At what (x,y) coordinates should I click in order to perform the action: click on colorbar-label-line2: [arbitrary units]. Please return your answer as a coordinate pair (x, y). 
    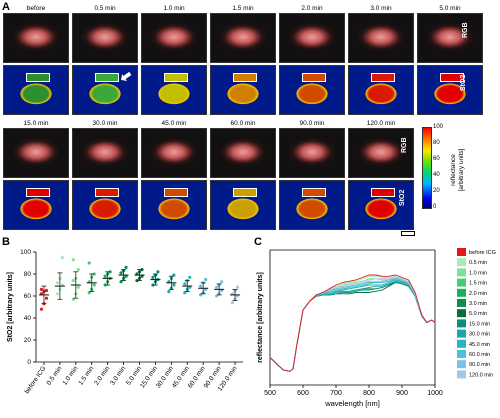
    Looking at the image, I should click on (461, 170).